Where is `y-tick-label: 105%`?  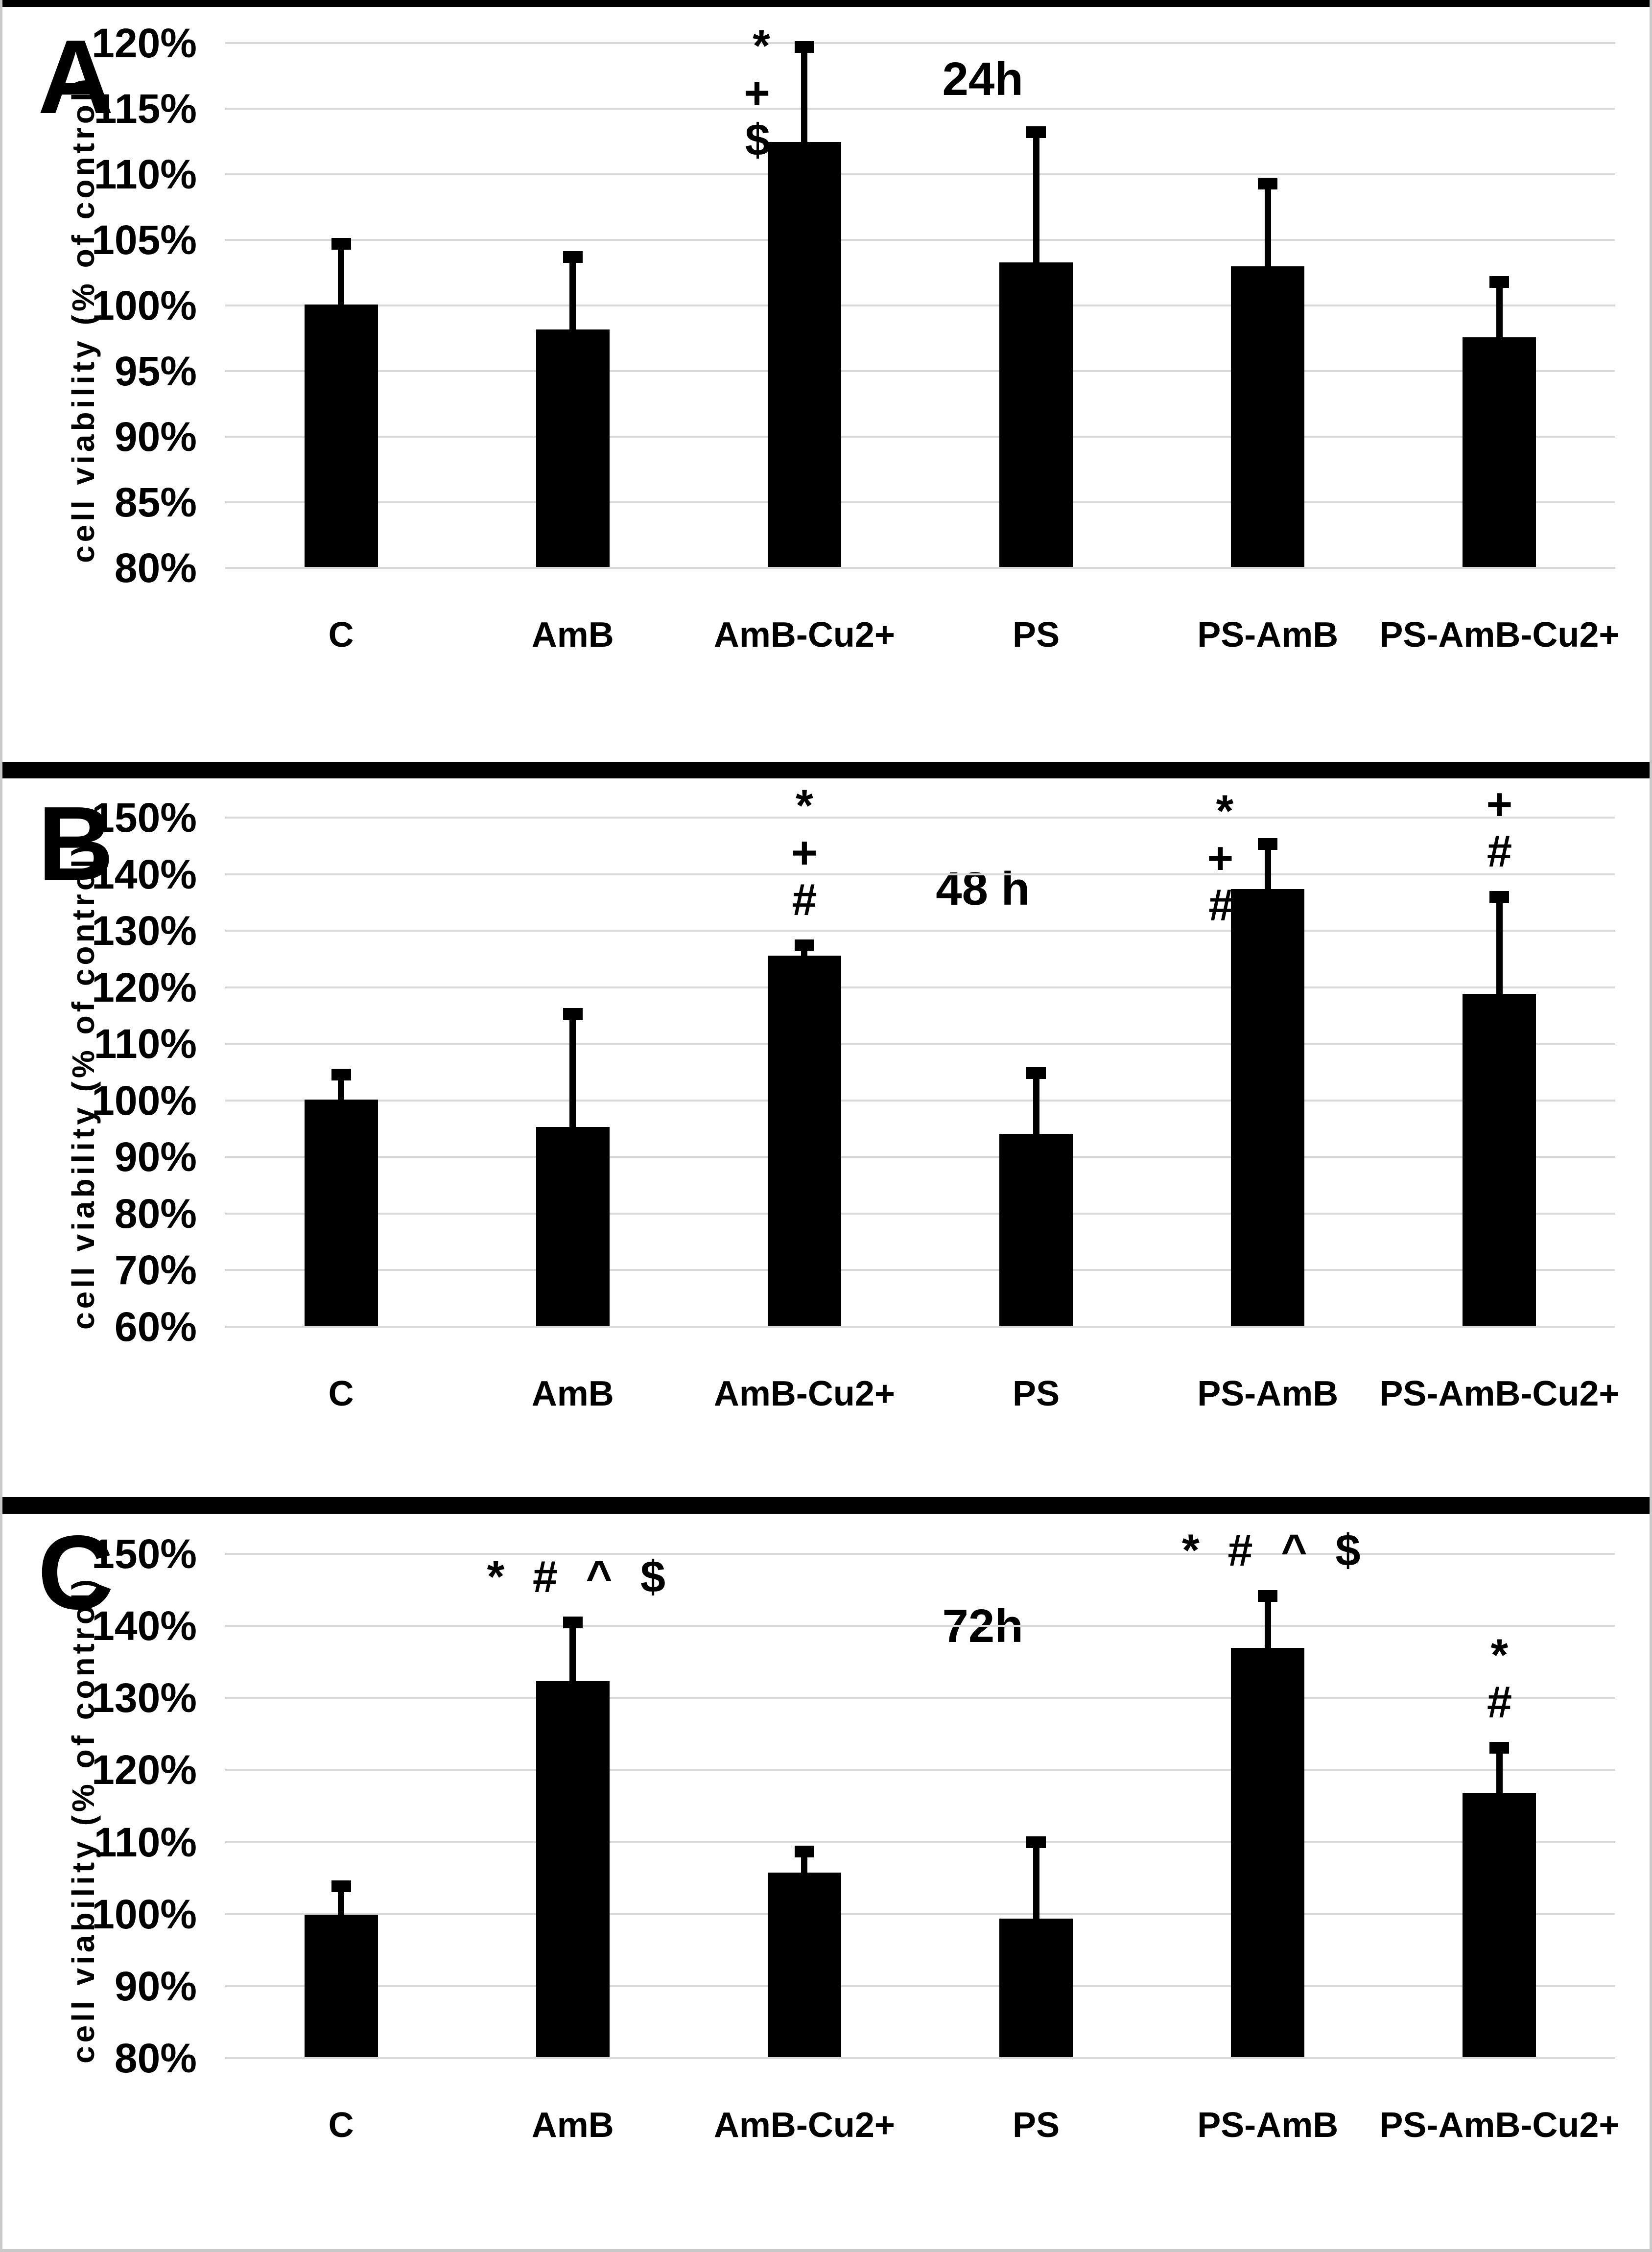
y-tick-label: 105% is located at coordinates (144, 240).